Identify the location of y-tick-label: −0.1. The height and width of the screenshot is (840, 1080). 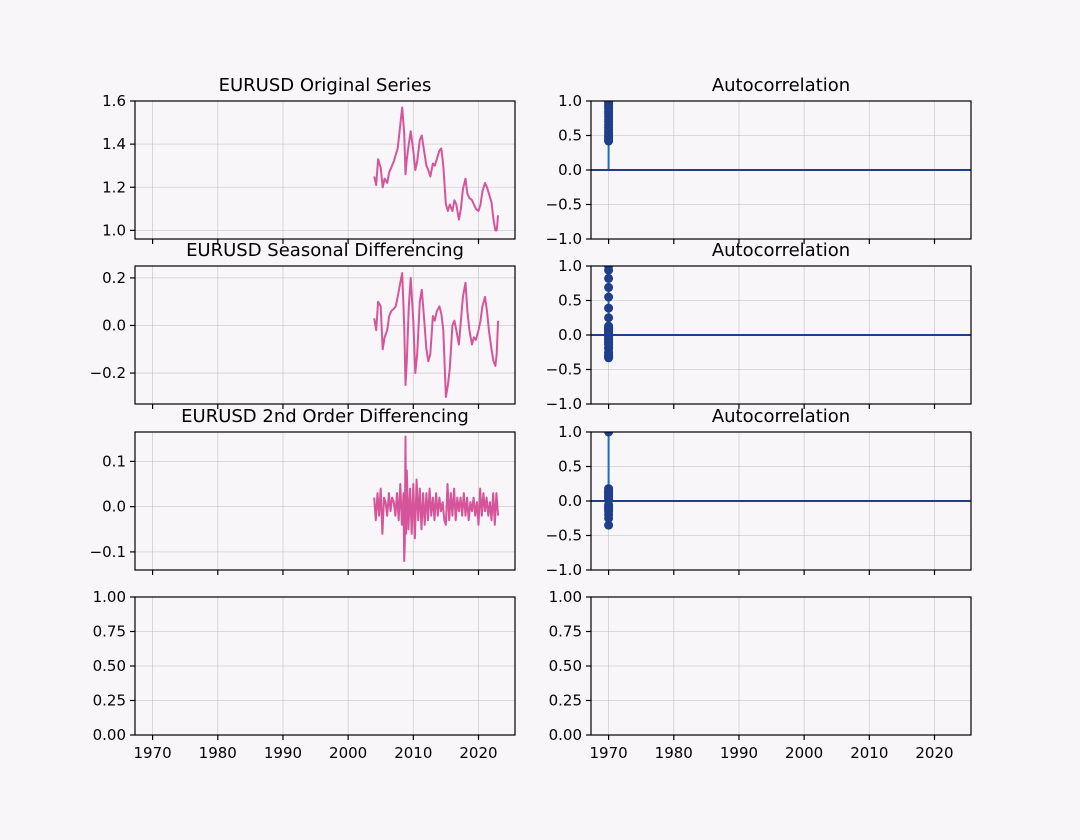
(108, 552).